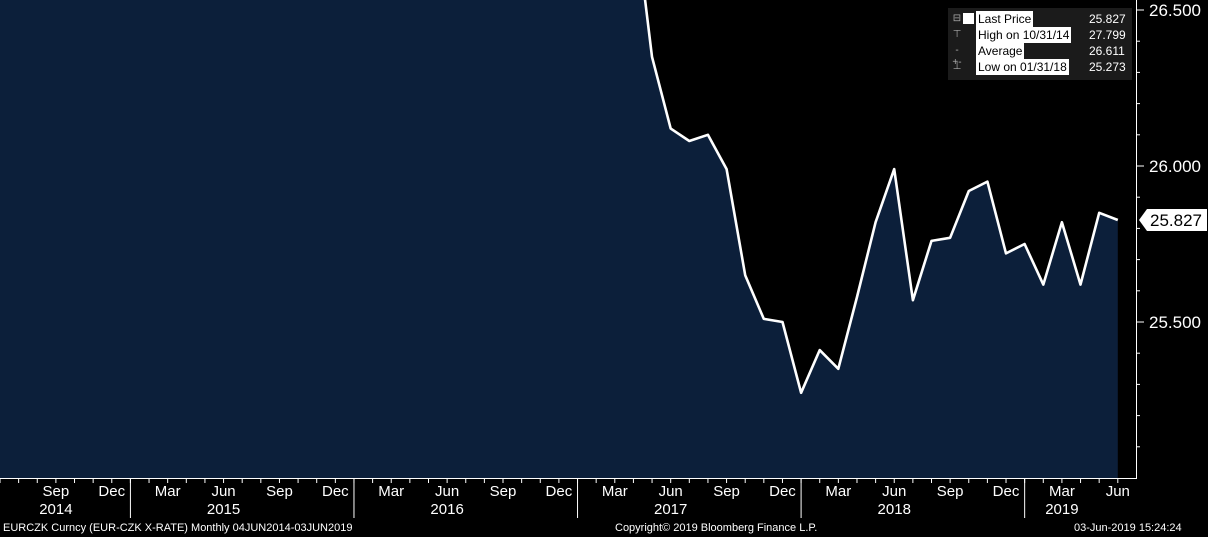  I want to click on high-marker-icon: ⊤, so click(957, 34).